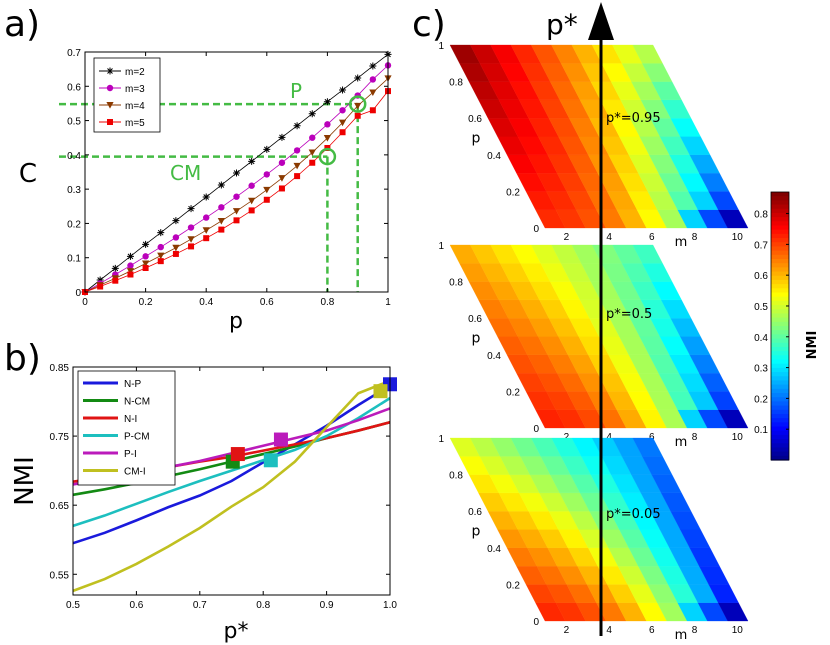 The image size is (830, 645). Describe the element at coordinates (200, 605) in the screenshot. I see `b-xtick-label: 0.7` at that location.